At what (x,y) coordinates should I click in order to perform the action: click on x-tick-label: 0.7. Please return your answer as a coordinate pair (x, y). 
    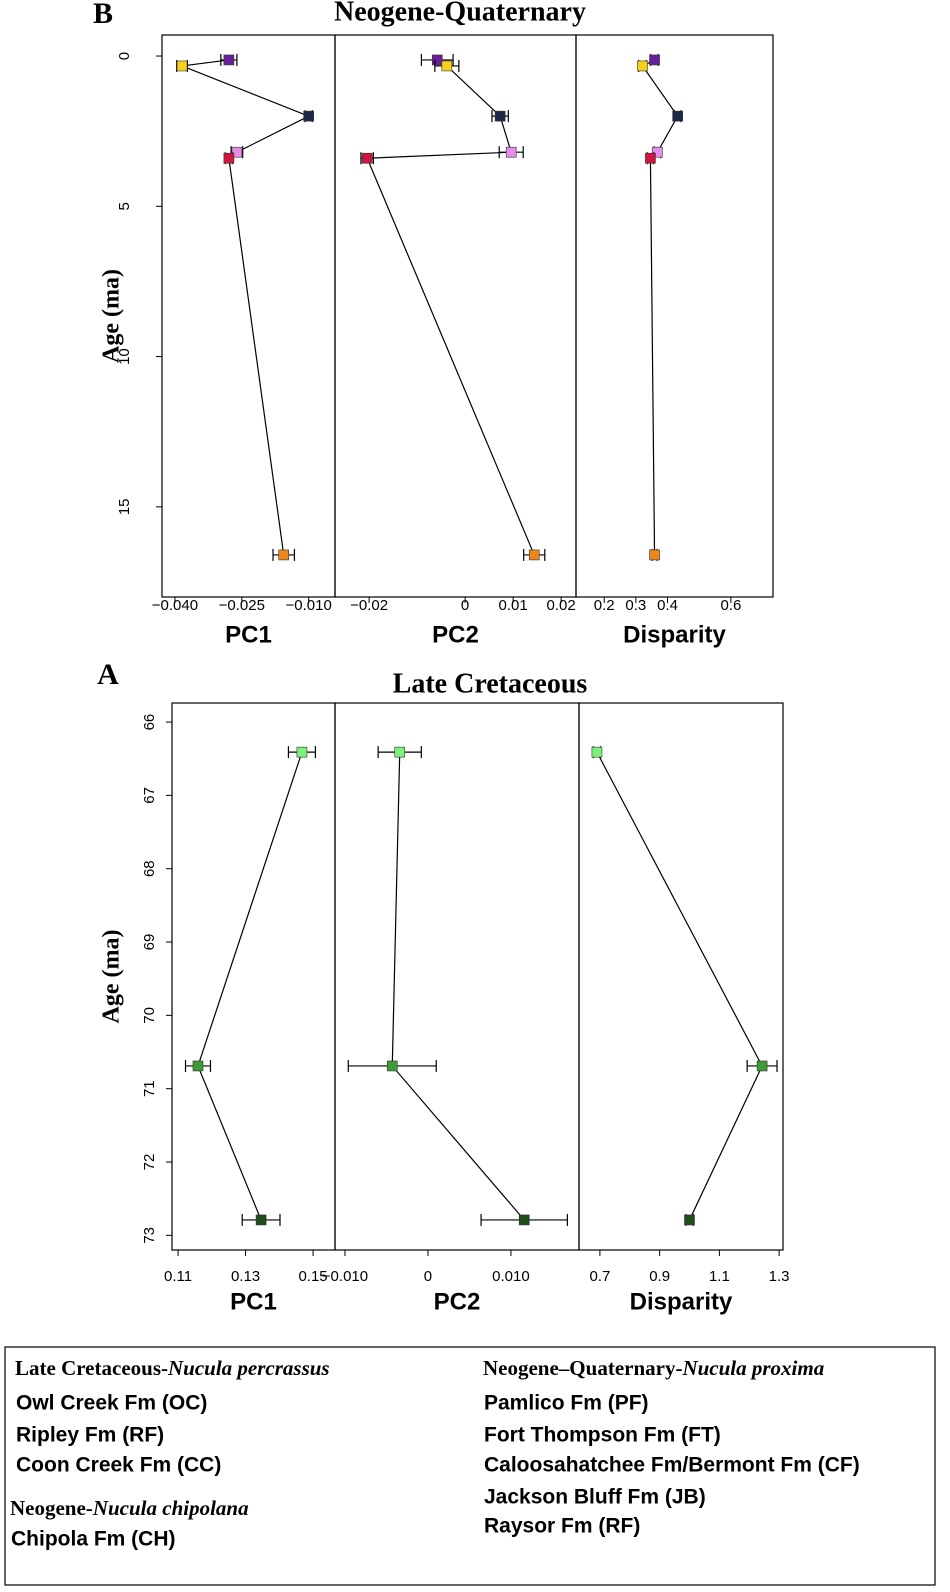
    Looking at the image, I should click on (599, 1276).